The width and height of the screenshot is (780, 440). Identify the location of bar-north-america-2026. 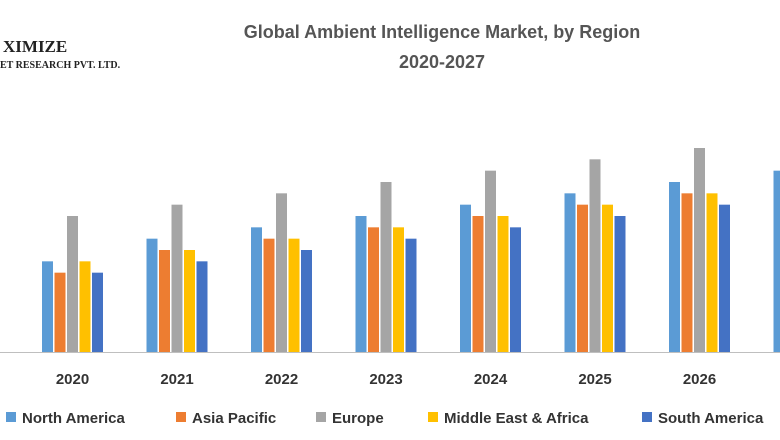
(674, 267).